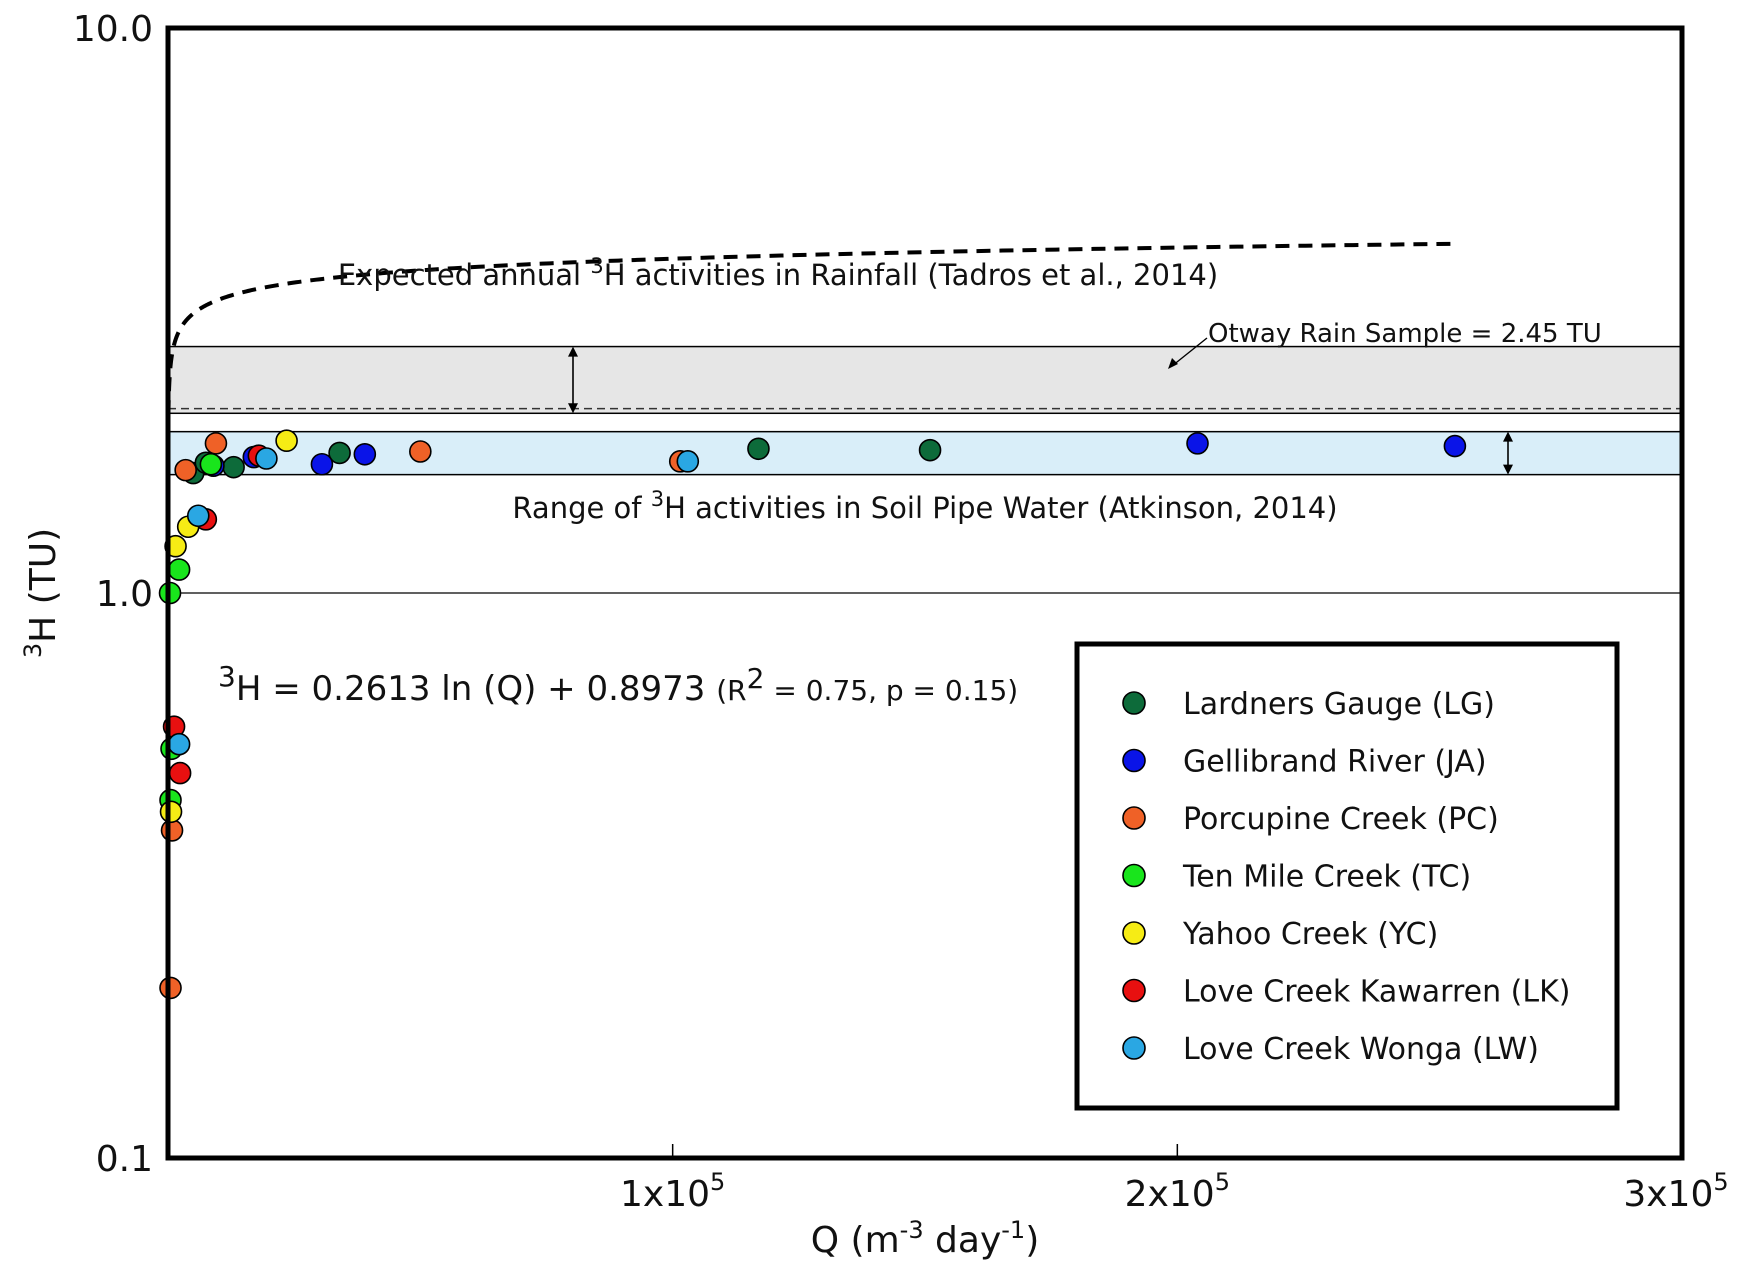 The height and width of the screenshot is (1270, 1753). Describe the element at coordinates (1341, 819) in the screenshot. I see `legend-label: Porcupine Creek (PC)` at that location.